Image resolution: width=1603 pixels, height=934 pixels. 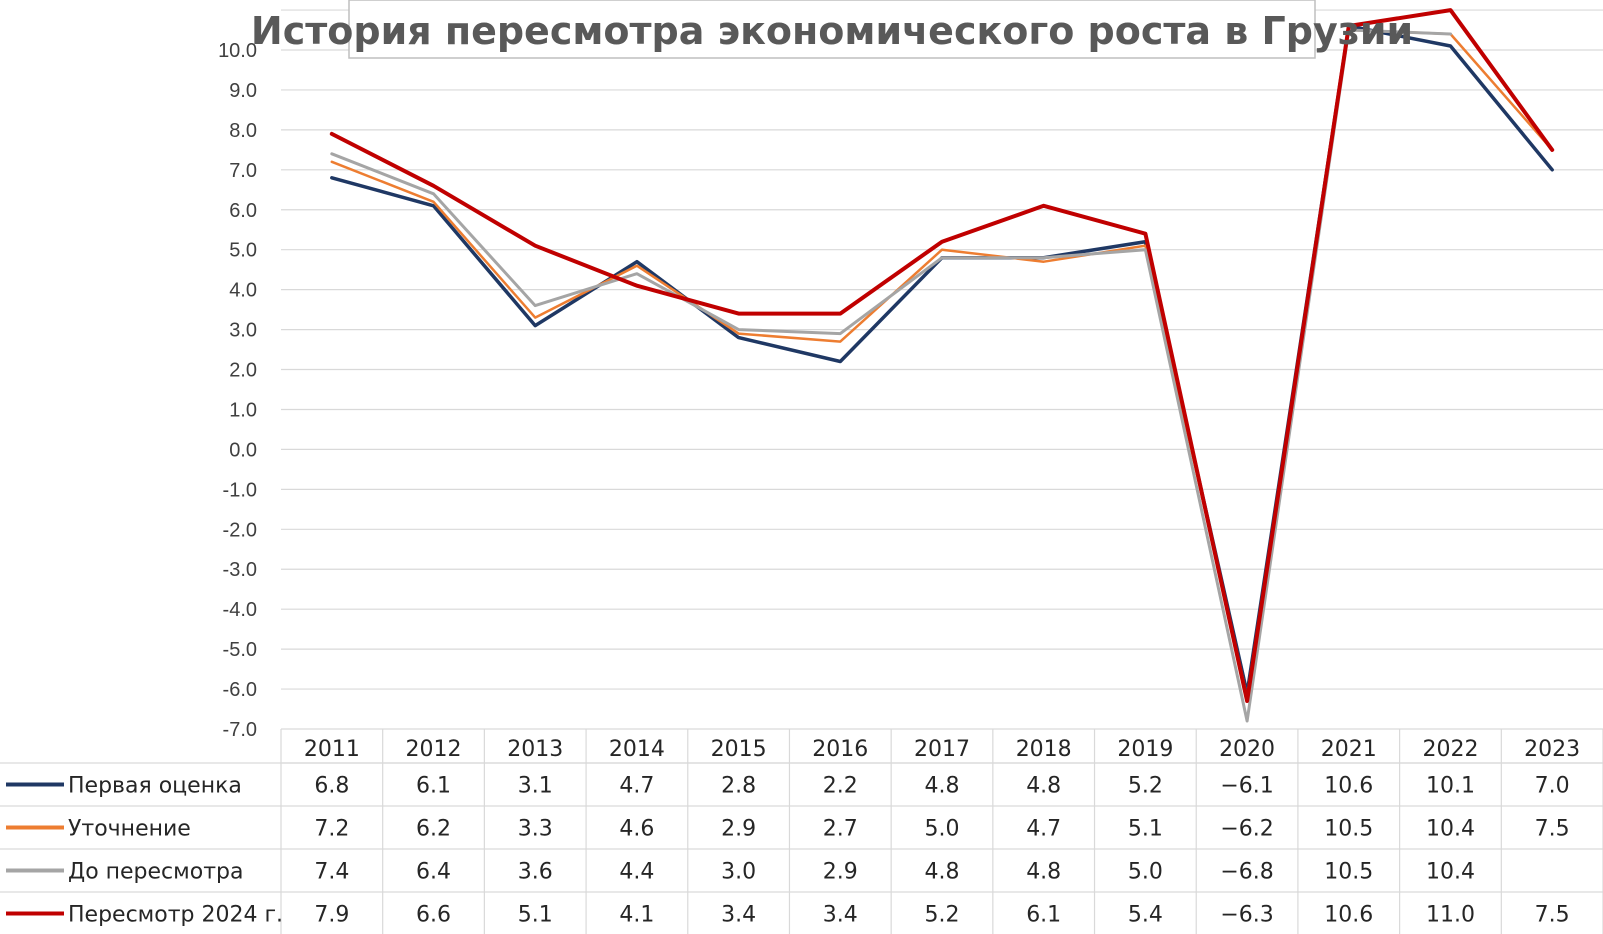 What do you see at coordinates (243, 291) in the screenshot?
I see `y-tick-label: 4.0` at bounding box center [243, 291].